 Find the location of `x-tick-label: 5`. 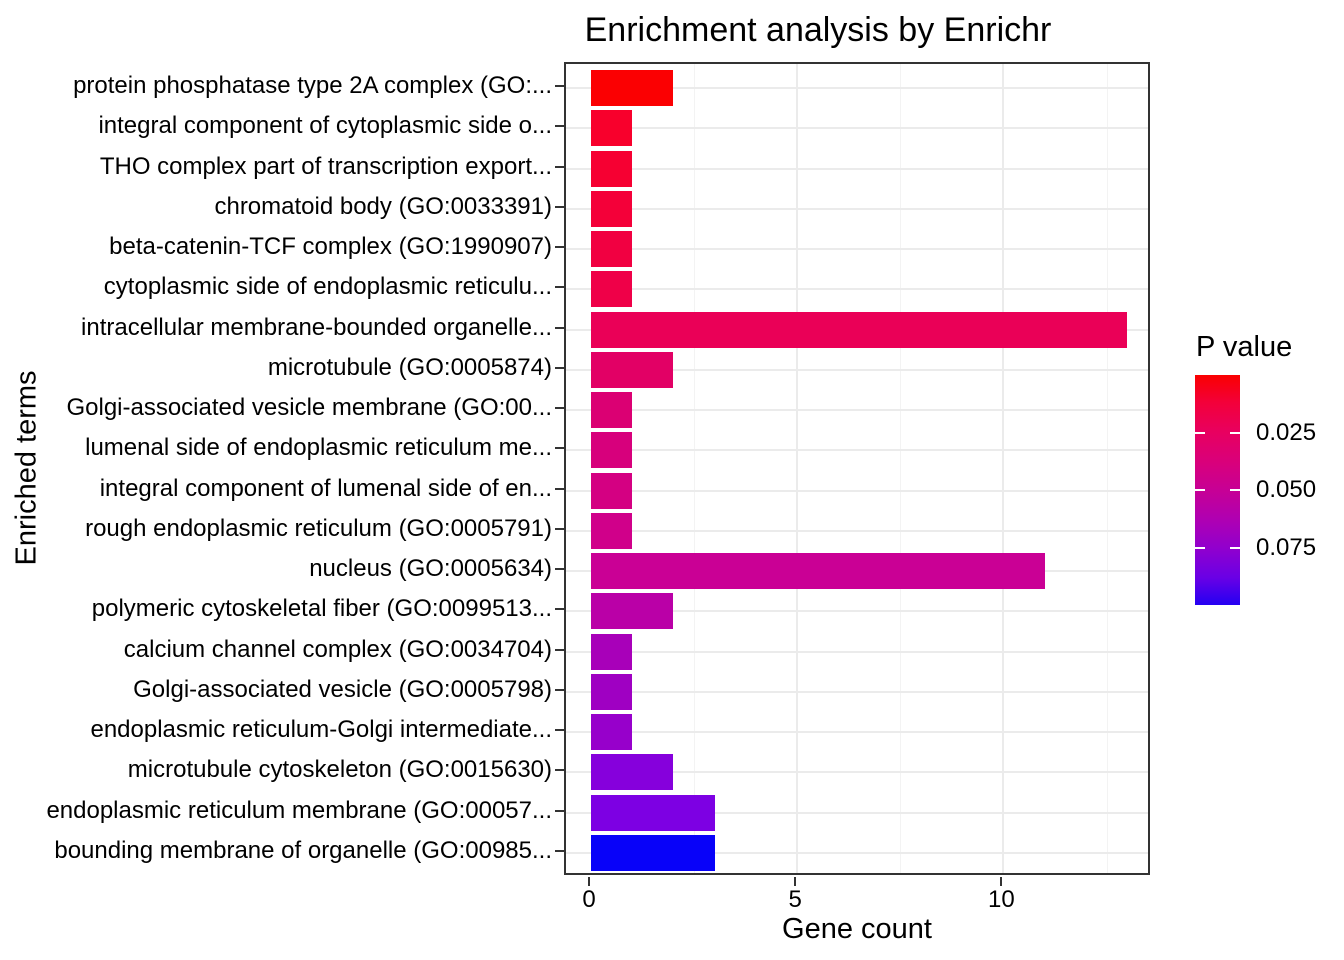

x-tick-label: 5 is located at coordinates (795, 899).